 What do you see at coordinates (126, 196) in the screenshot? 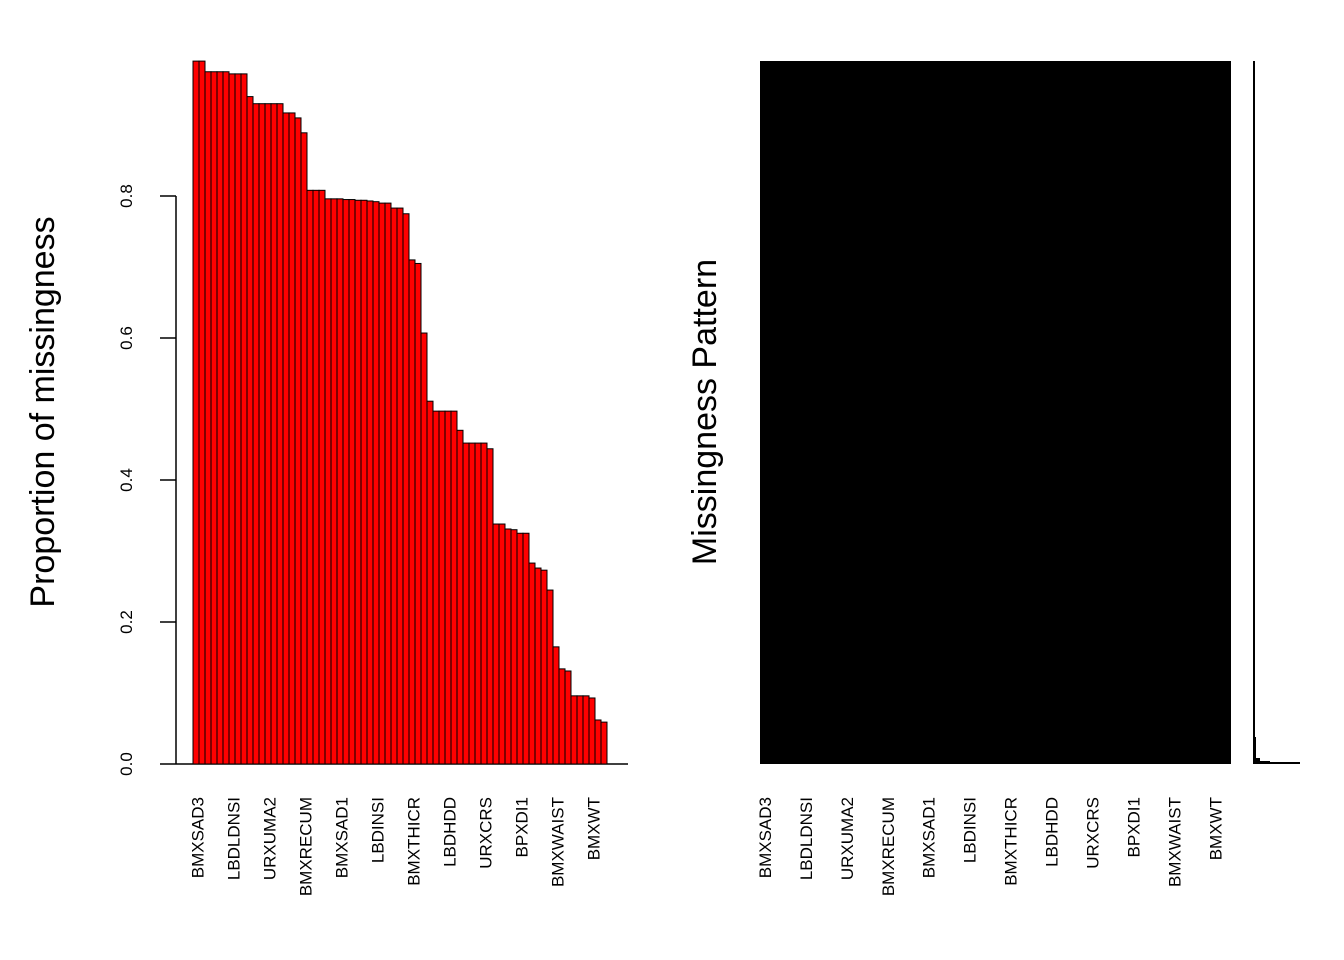
I see `y-tick-label: 0.8` at bounding box center [126, 196].